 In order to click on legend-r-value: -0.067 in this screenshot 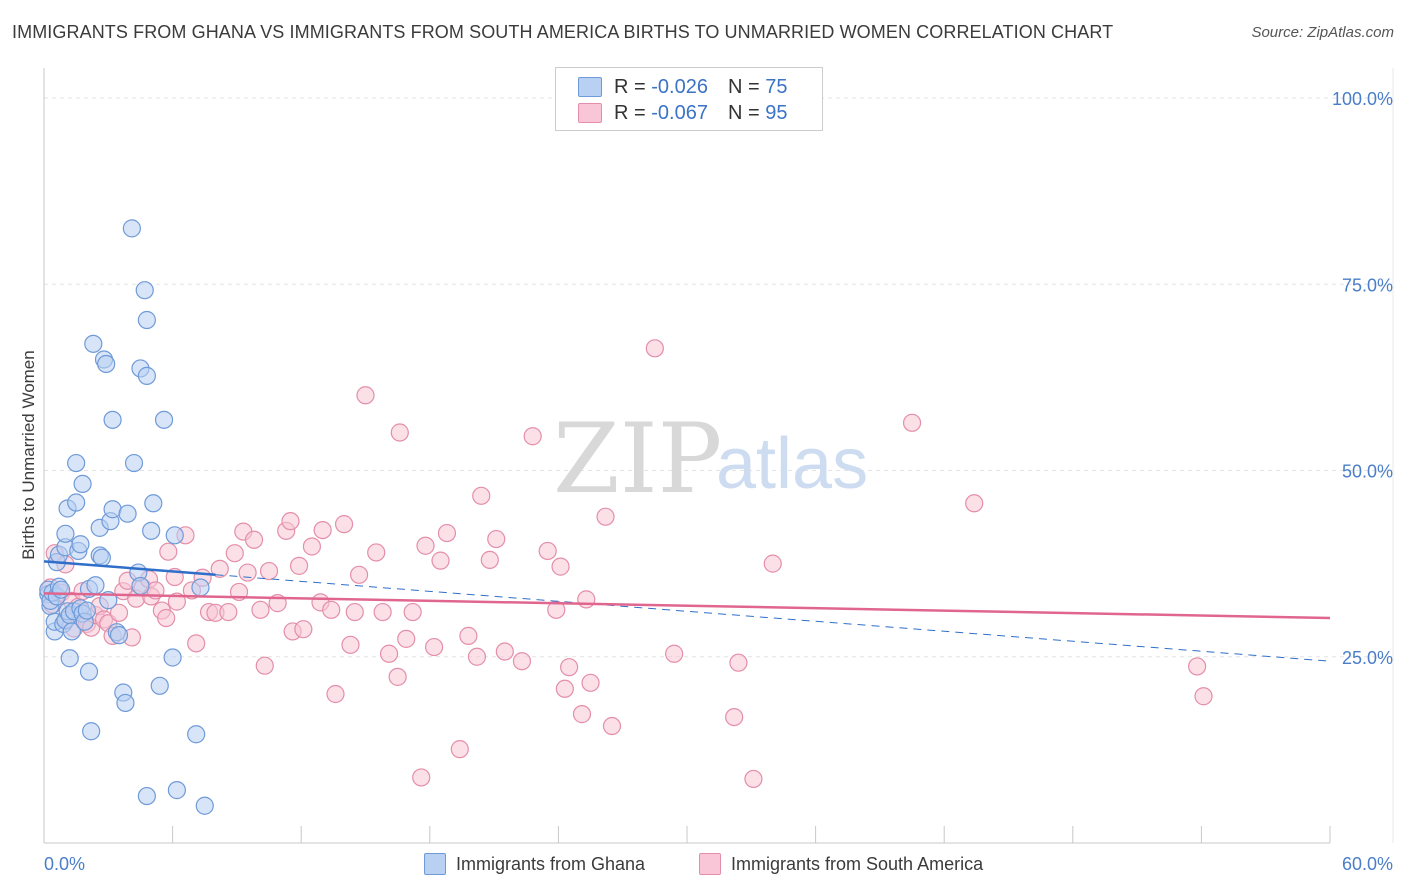, I will do `click(679, 112)`.